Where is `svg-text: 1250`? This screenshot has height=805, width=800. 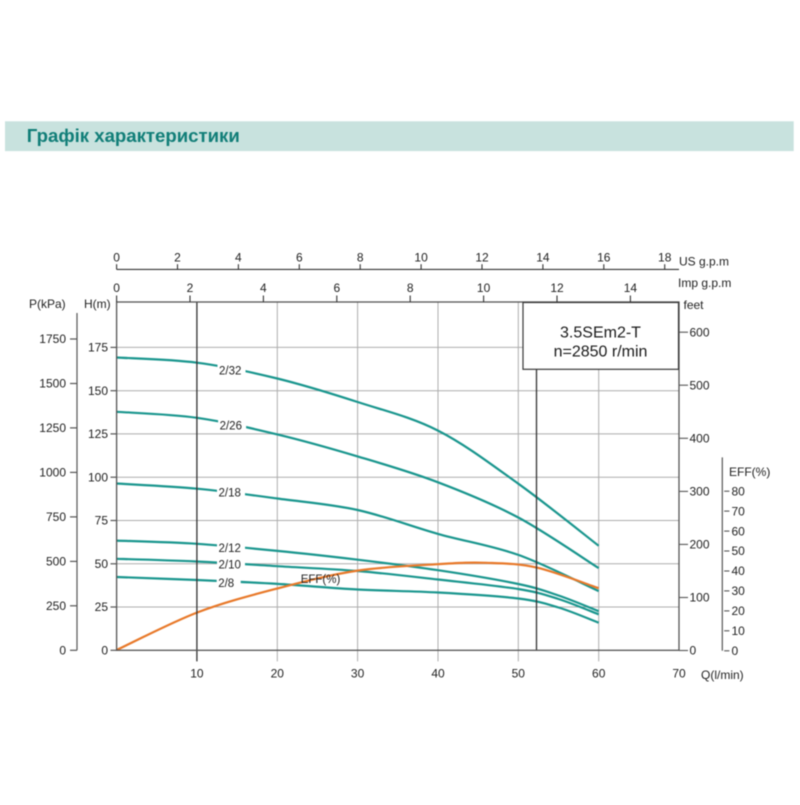 svg-text: 1250 is located at coordinates (52, 428).